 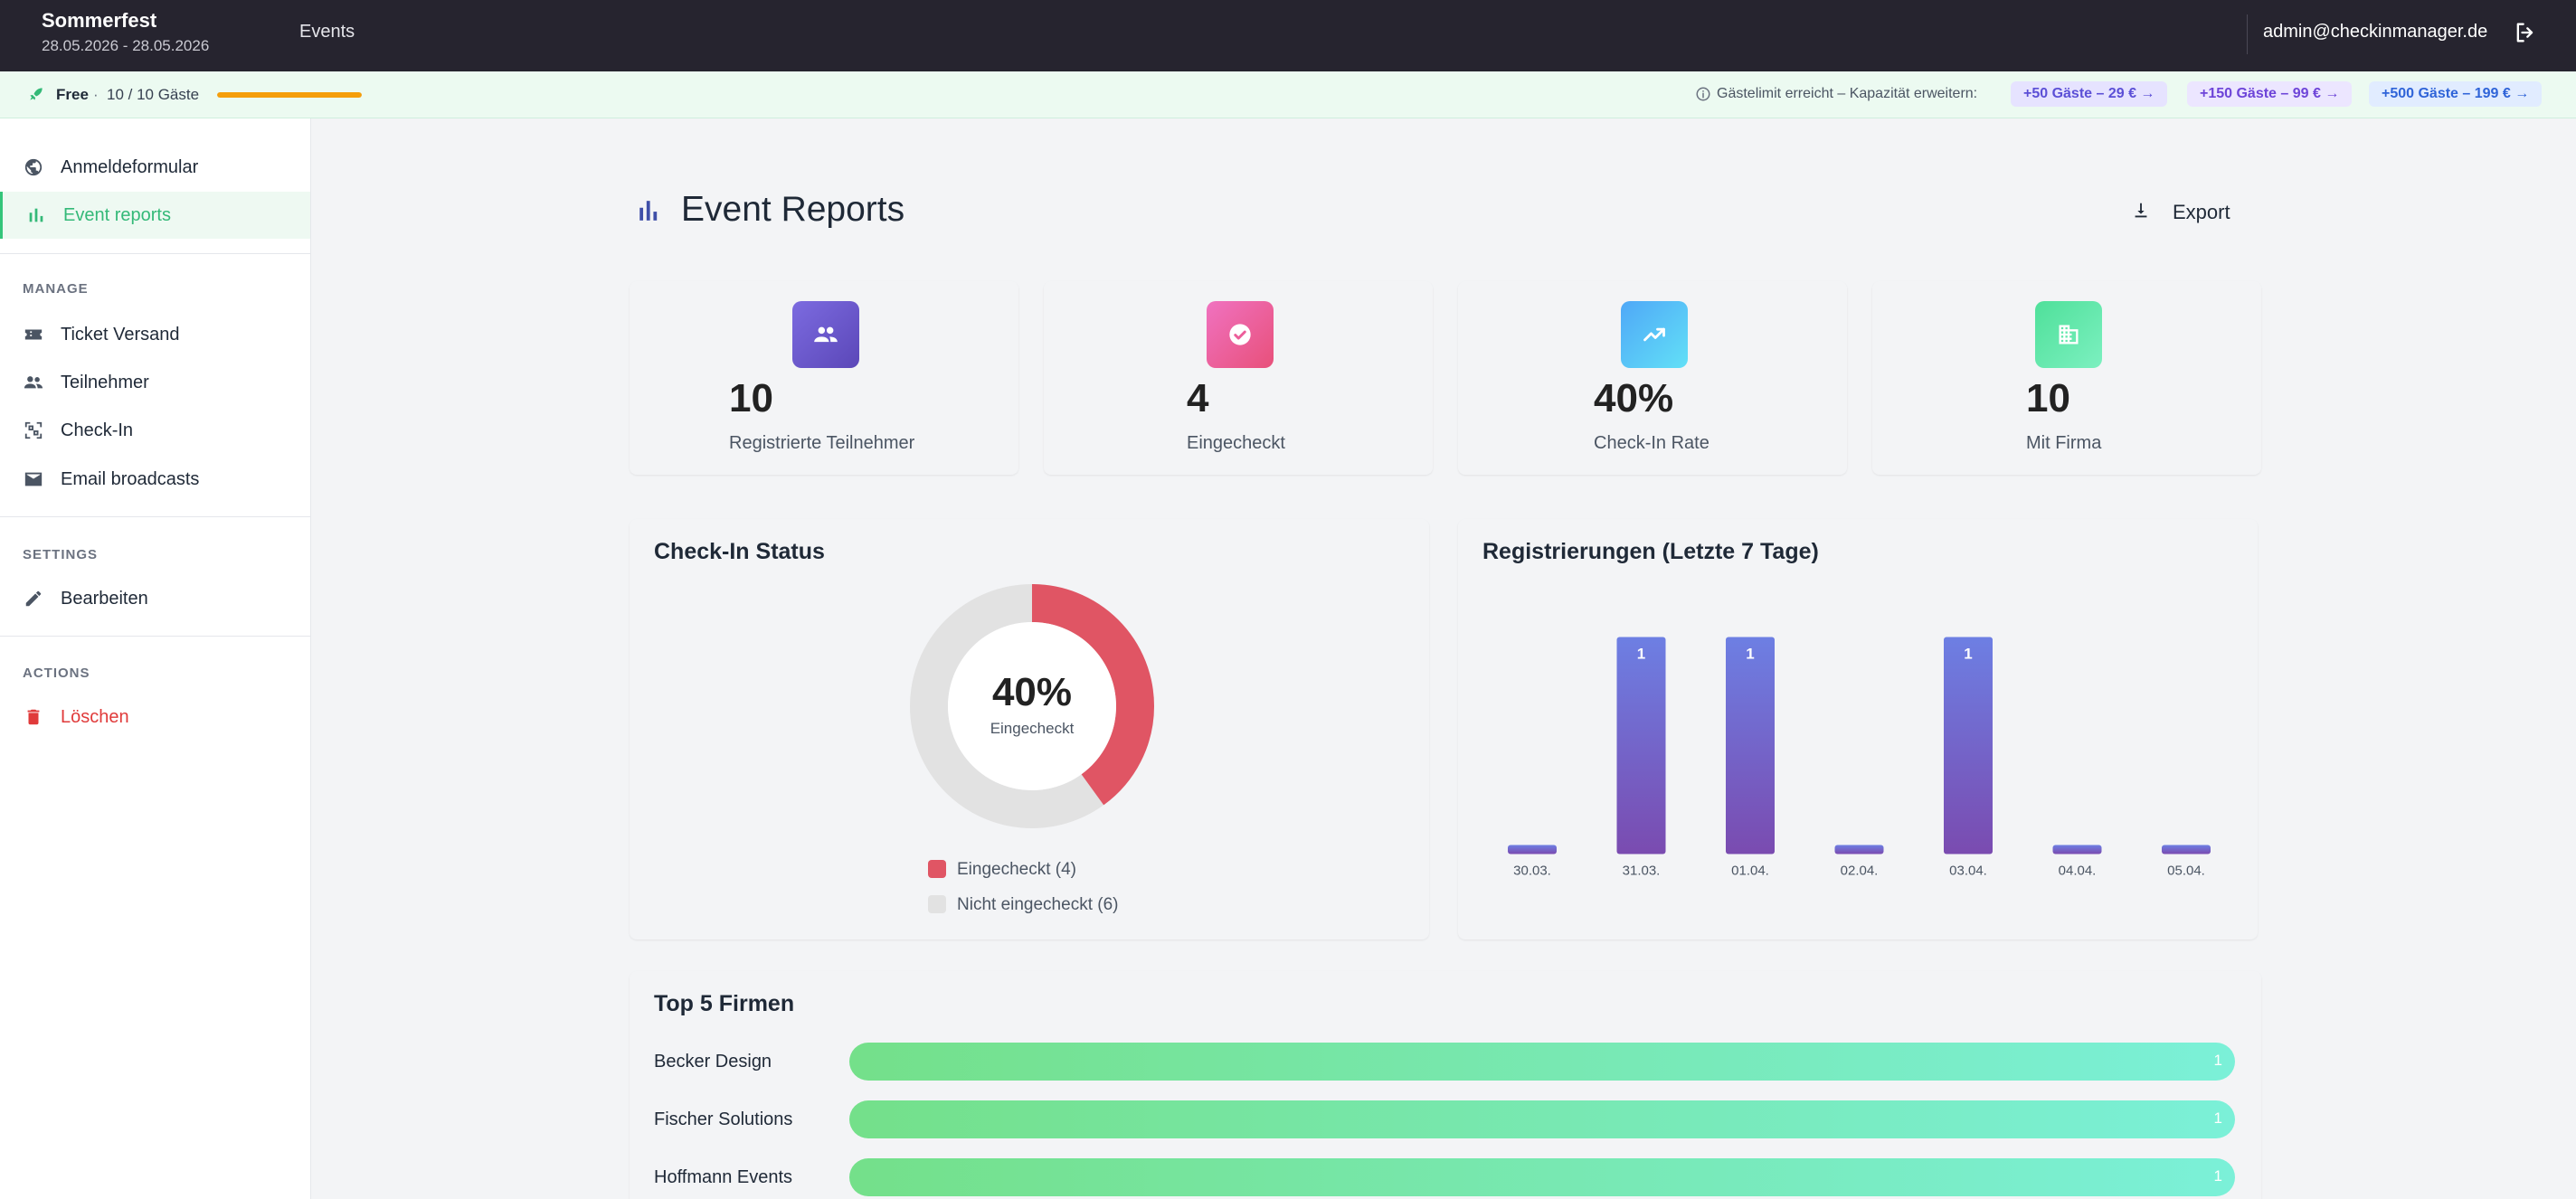 What do you see at coordinates (289, 95) in the screenshot?
I see `guest-progress-bar` at bounding box center [289, 95].